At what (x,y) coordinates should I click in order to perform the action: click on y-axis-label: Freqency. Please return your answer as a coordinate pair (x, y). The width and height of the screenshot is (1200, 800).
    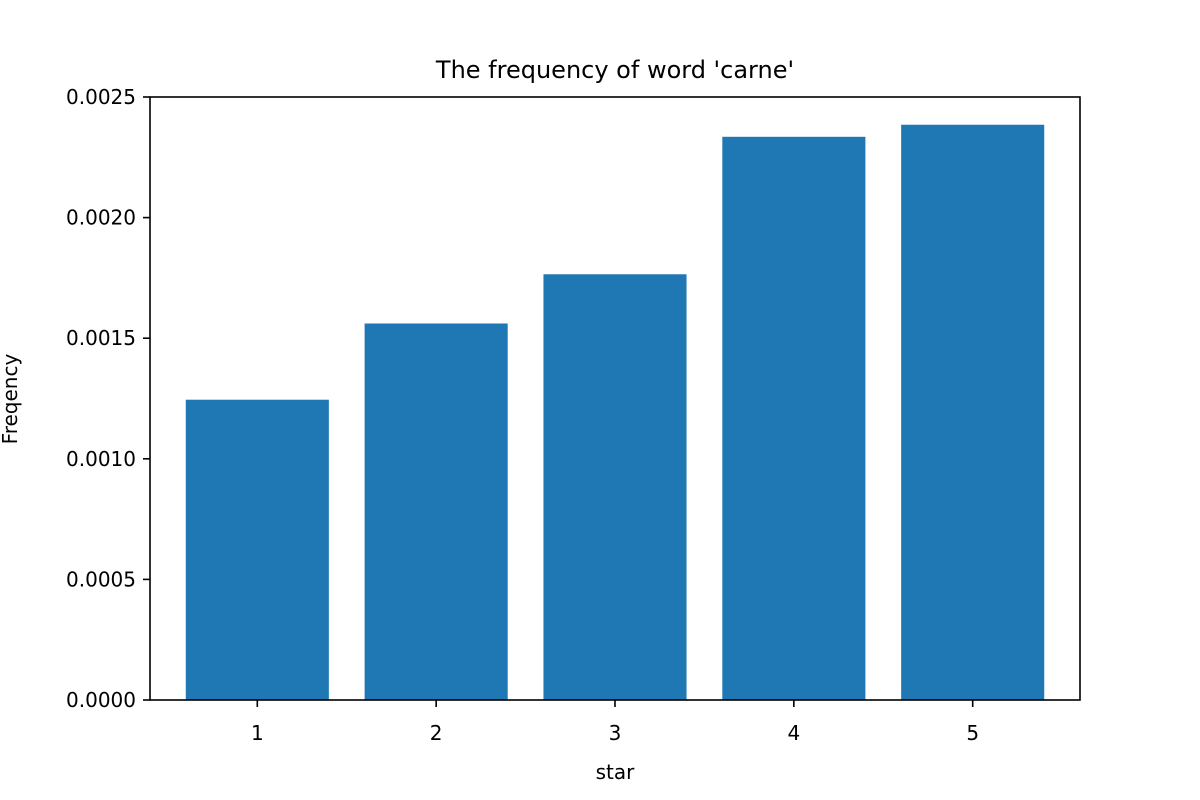
    Looking at the image, I should click on (11, 399).